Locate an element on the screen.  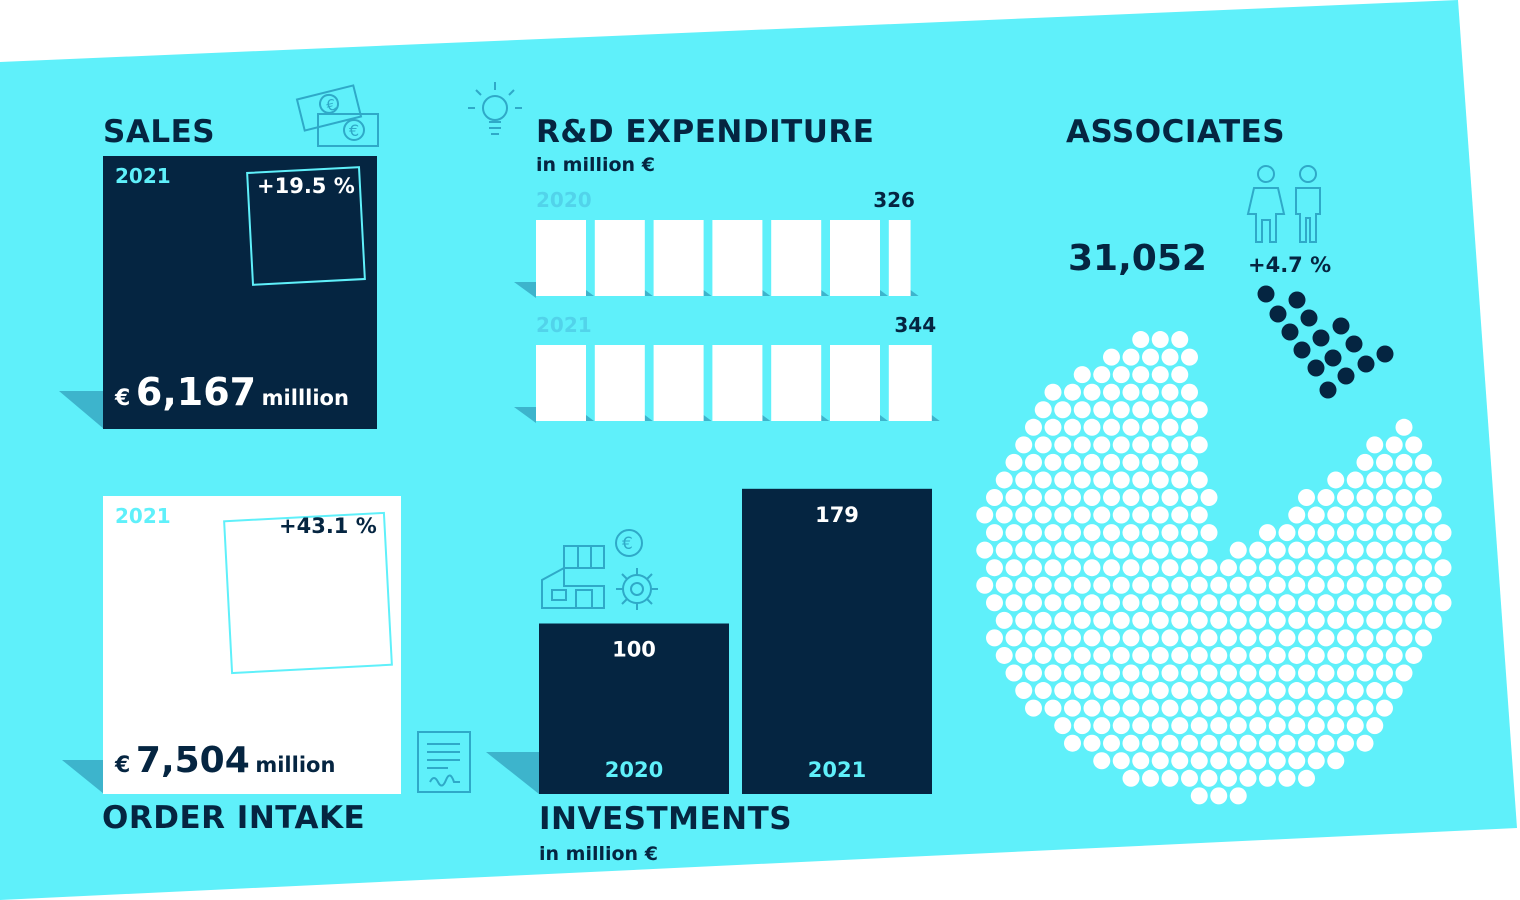
investments-bar-2020 is located at coordinates (634, 708).